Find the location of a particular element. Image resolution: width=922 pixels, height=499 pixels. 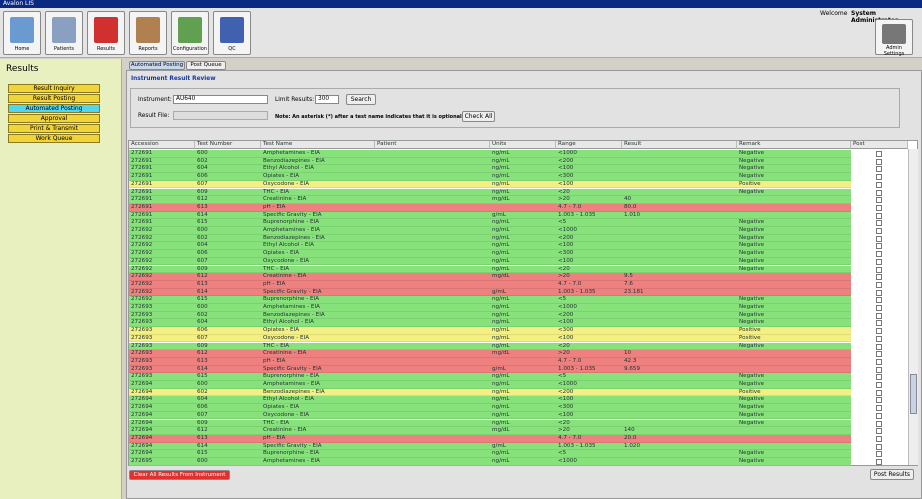

label: Limit Results: is located at coordinates (295, 100).